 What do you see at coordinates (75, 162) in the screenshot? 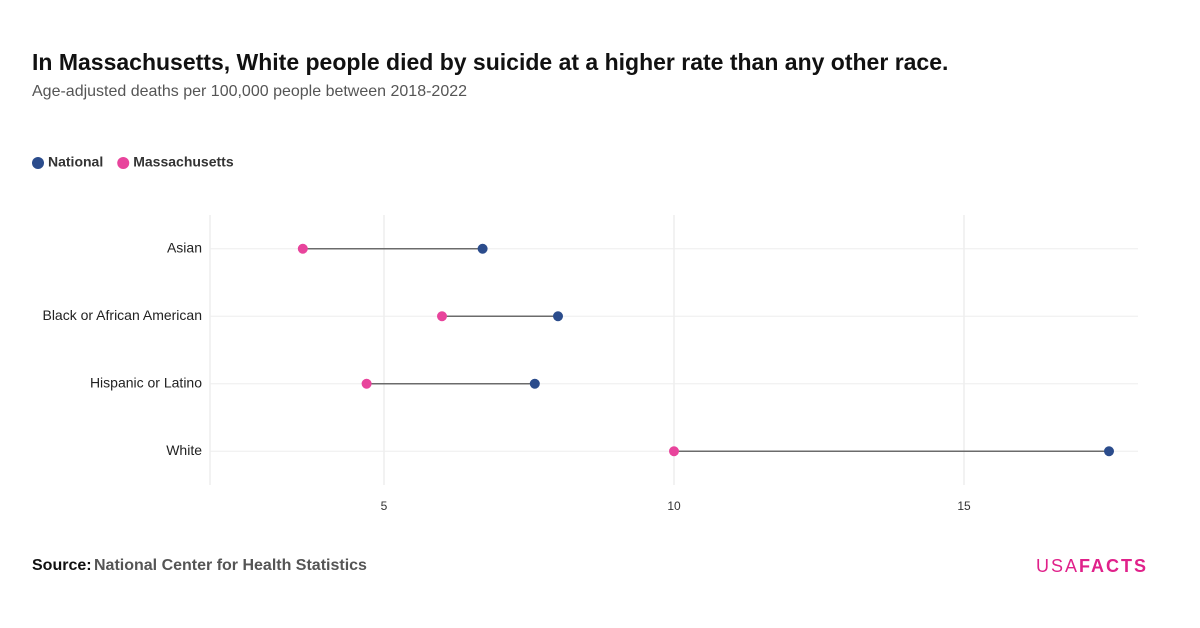
I see `legend-label: National` at bounding box center [75, 162].